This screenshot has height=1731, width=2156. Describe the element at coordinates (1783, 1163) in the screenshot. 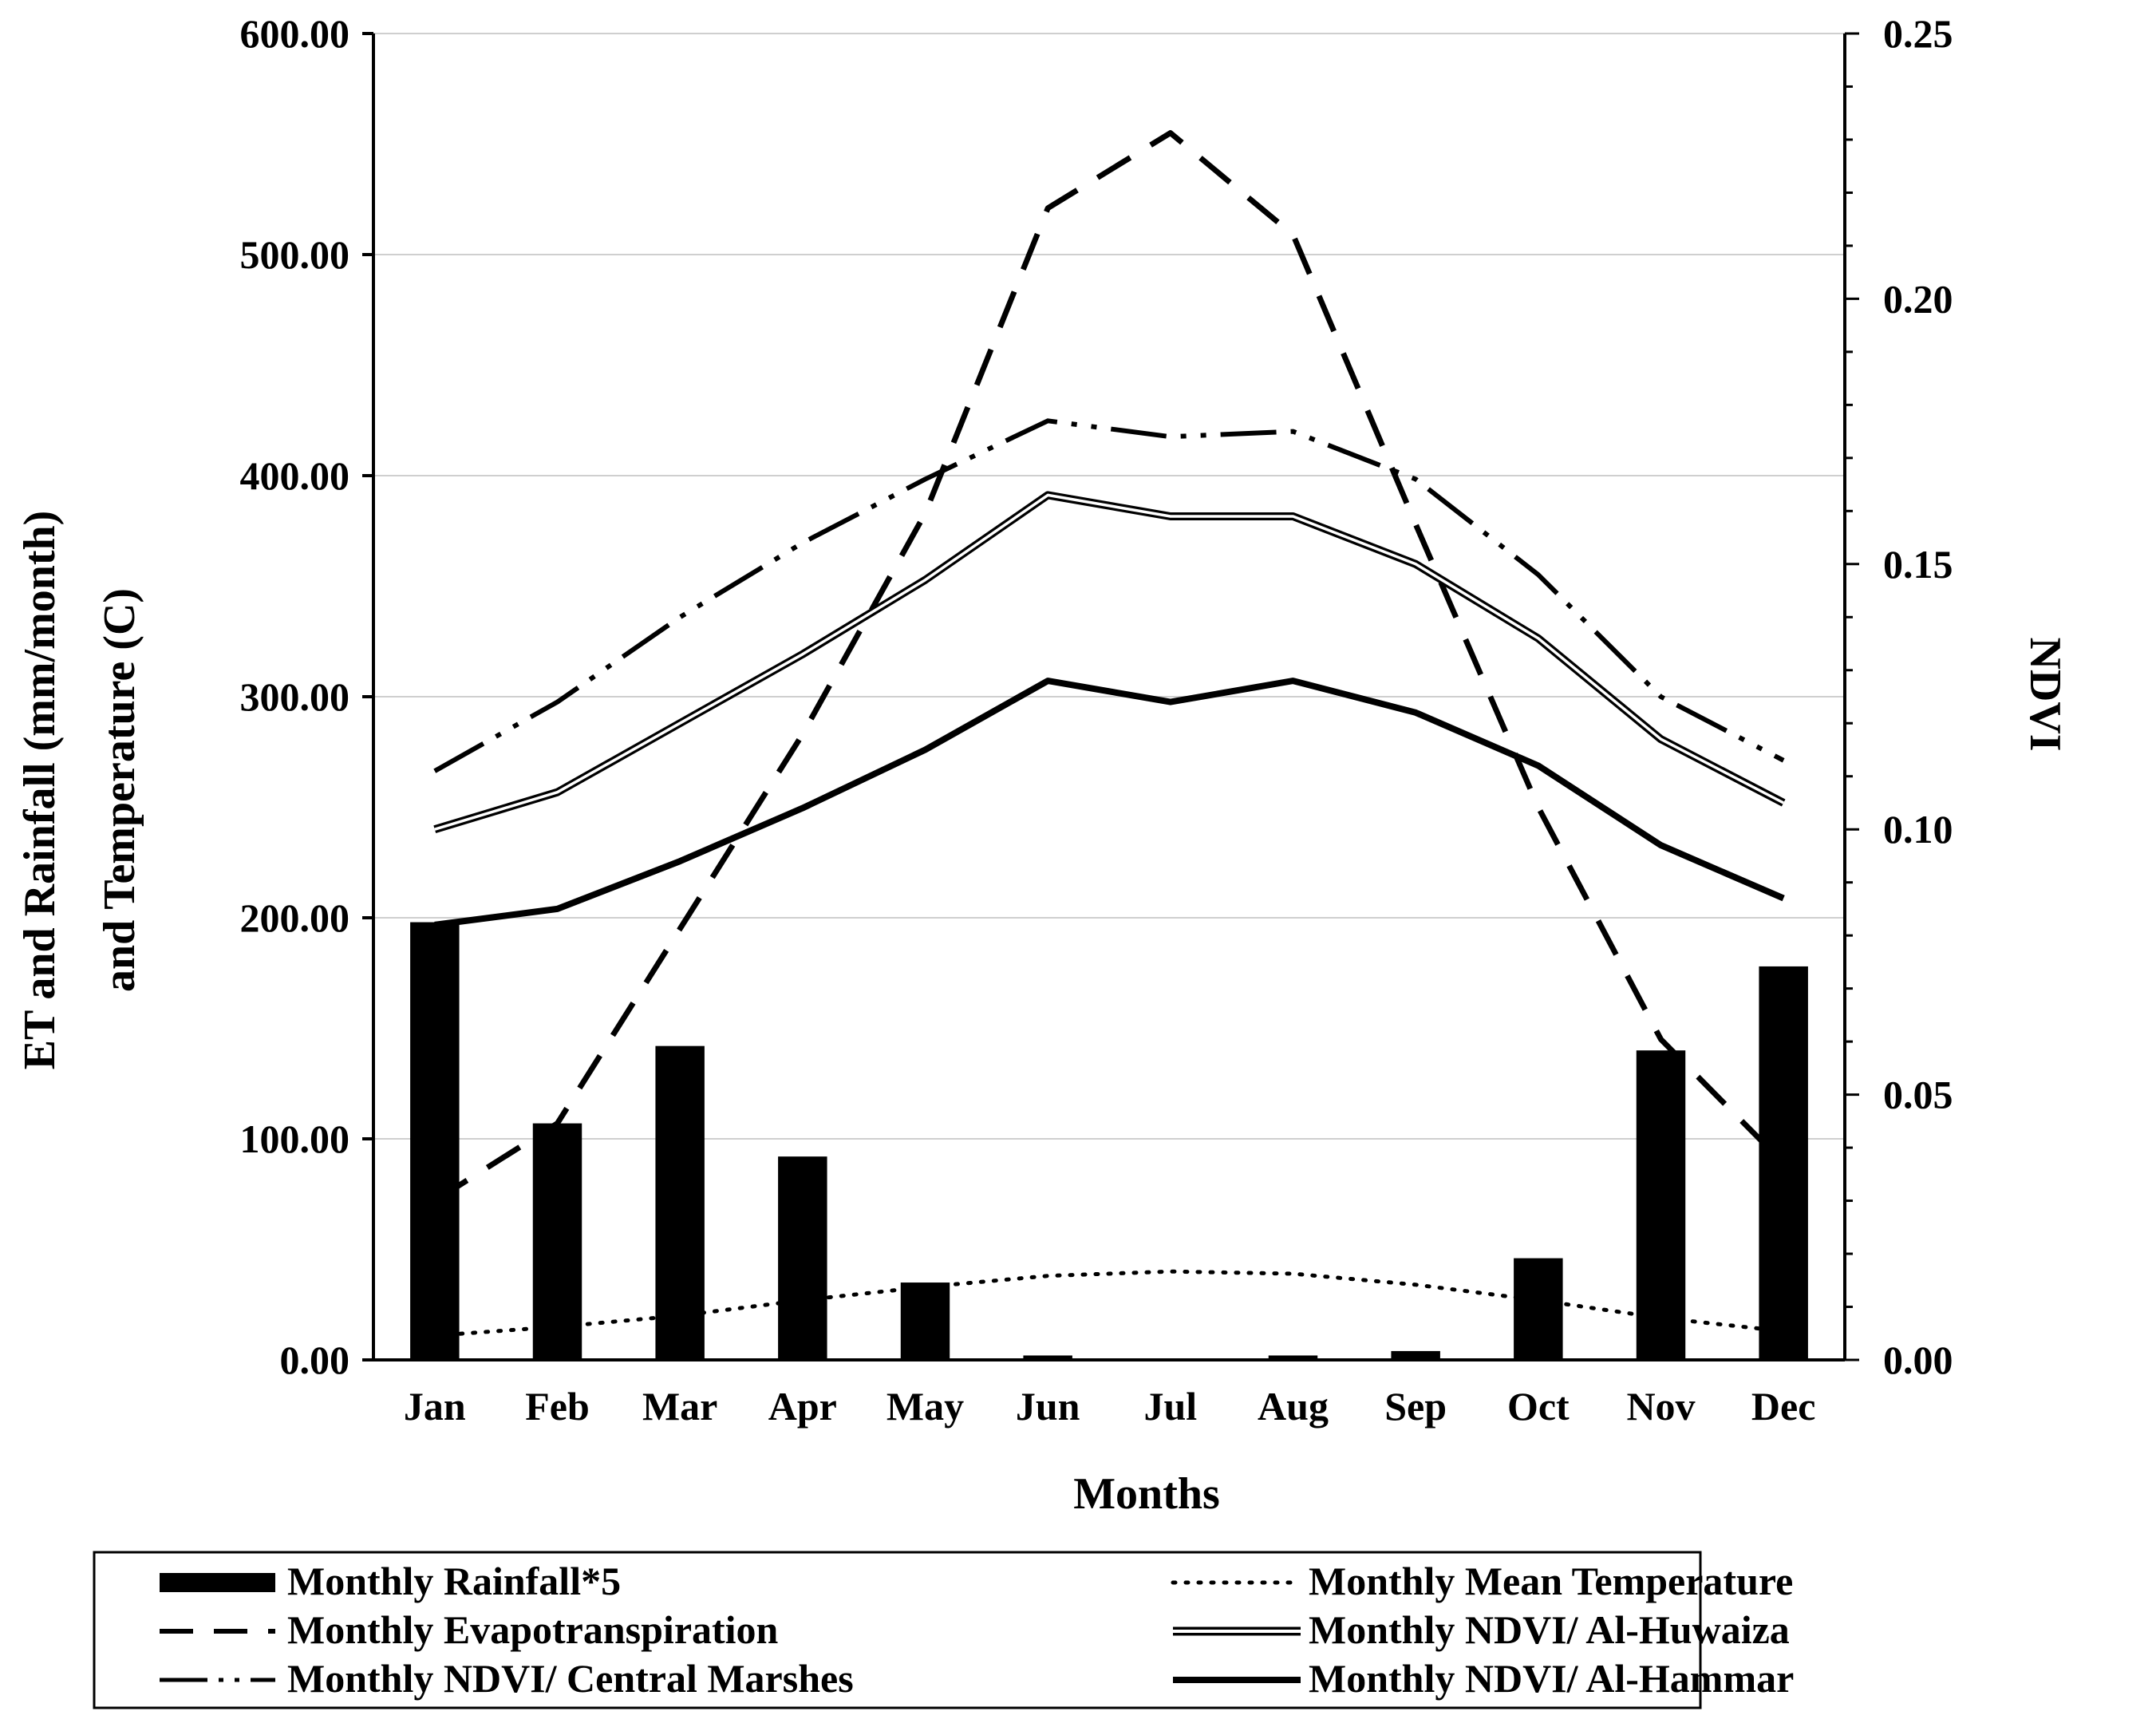

I see `bar-rainfall-dec` at that location.